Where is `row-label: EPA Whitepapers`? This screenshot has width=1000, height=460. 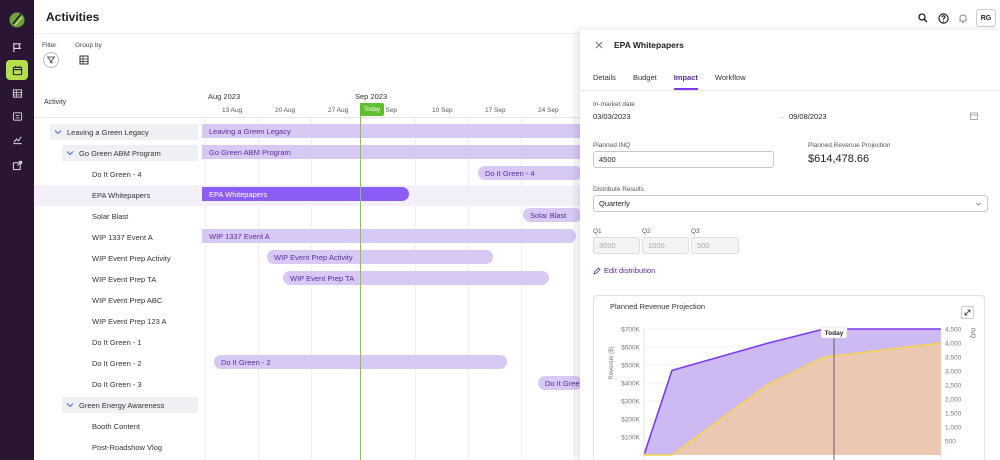
row-label: EPA Whitepapers is located at coordinates (121, 195).